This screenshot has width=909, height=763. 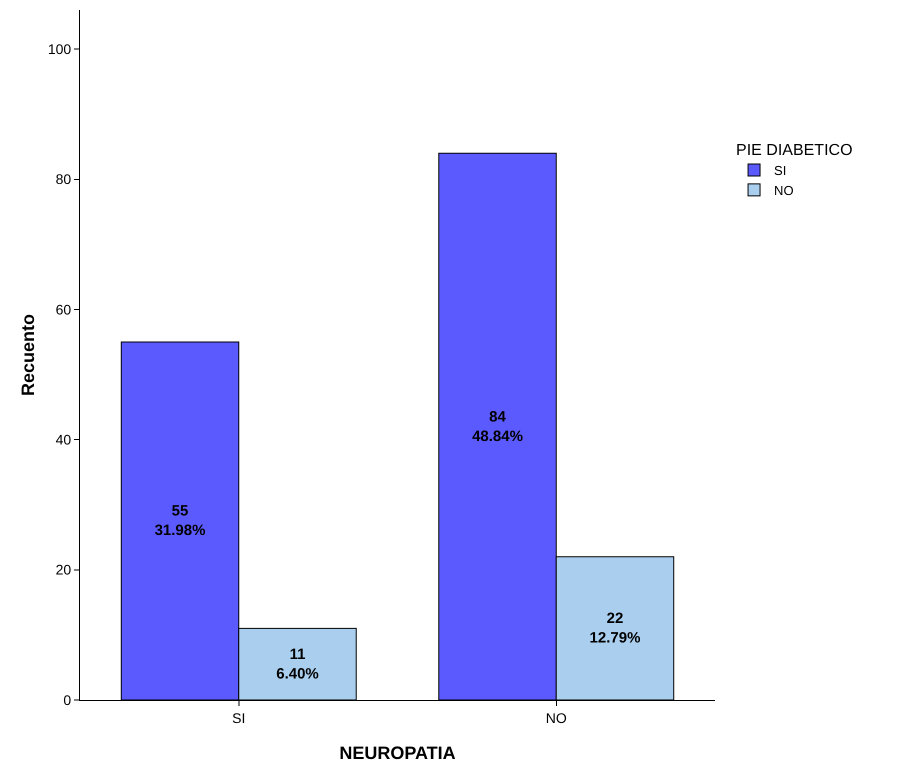 I want to click on y-tick-label: 60, so click(x=64, y=309).